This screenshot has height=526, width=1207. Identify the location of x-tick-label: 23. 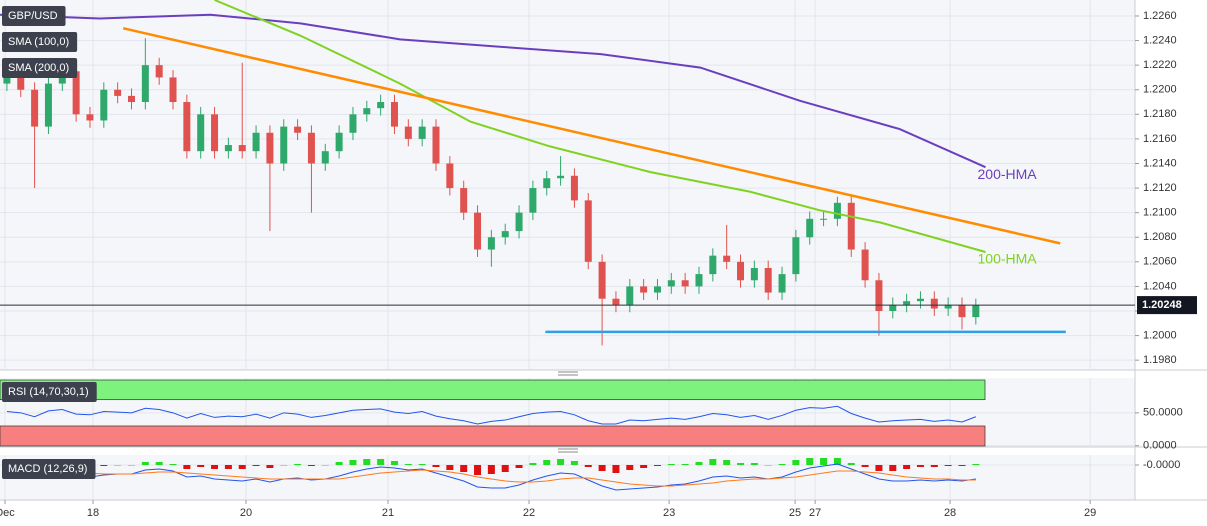
(669, 513).